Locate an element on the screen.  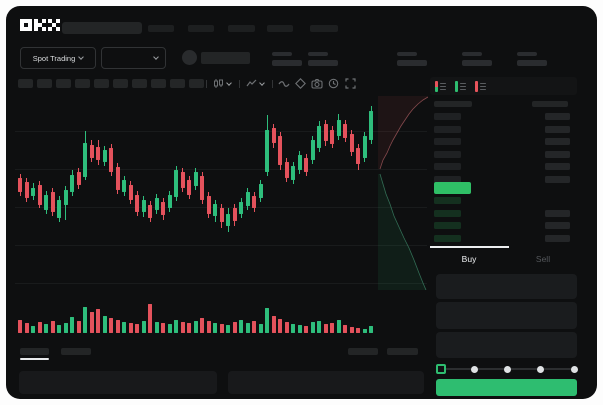
book-bids-icon is located at coordinates (460, 86).